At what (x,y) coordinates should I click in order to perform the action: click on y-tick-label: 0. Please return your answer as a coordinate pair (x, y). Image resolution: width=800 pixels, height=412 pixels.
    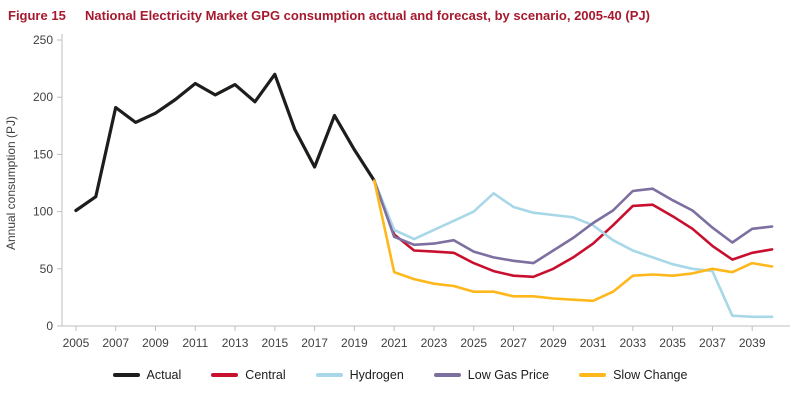
    Looking at the image, I should click on (49, 326).